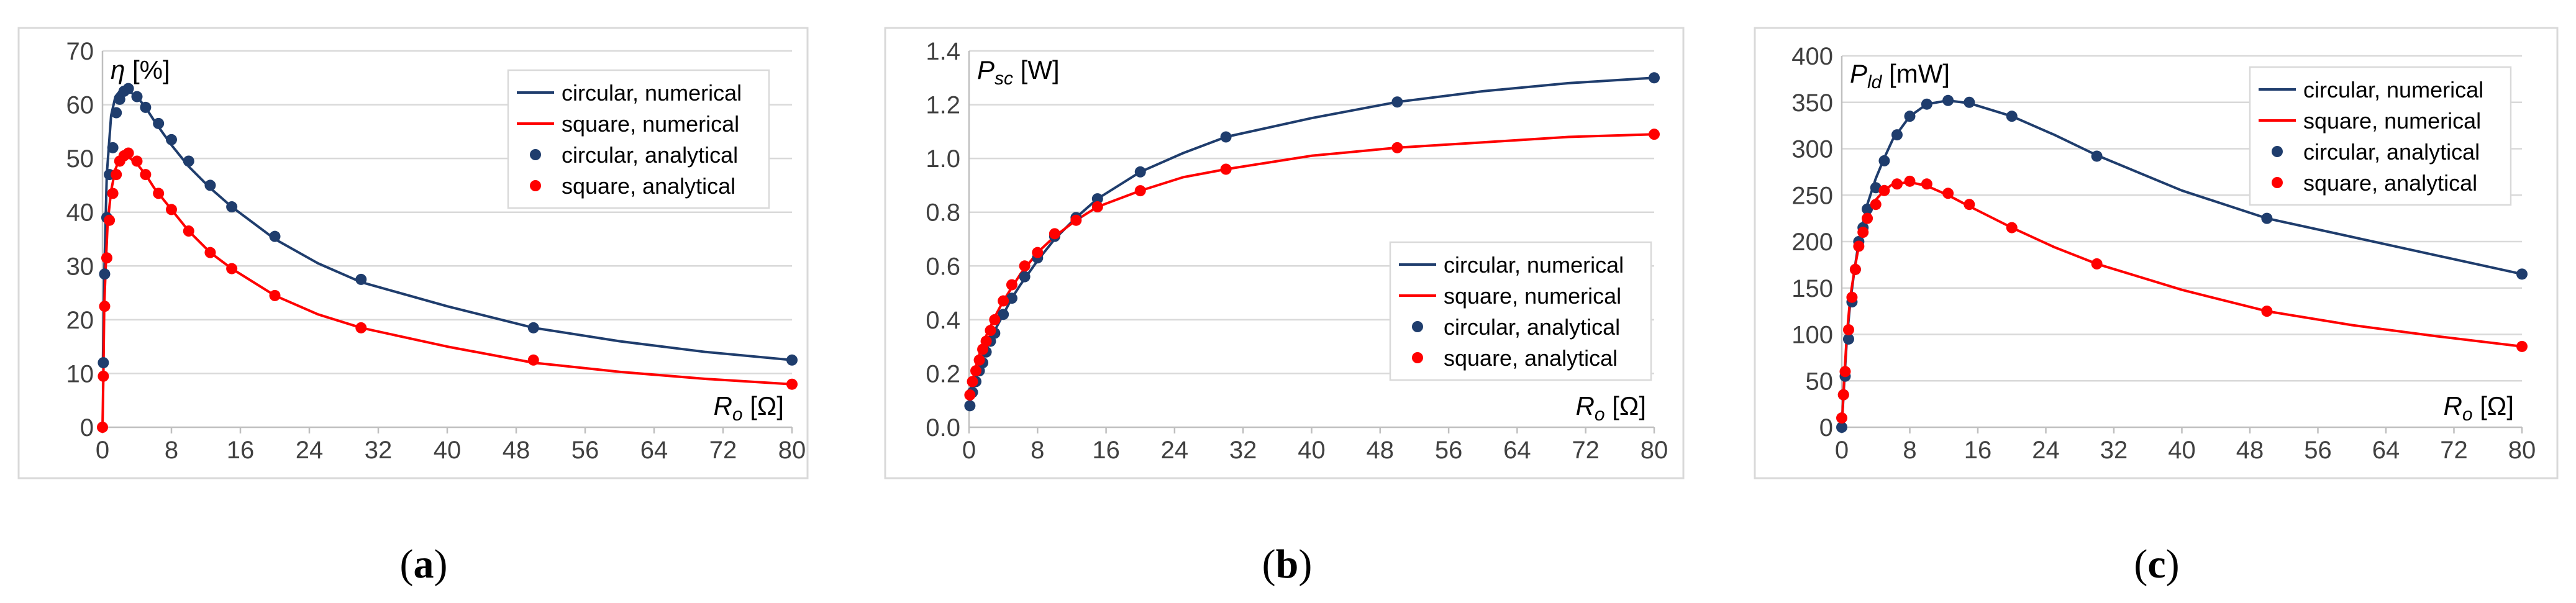 The height and width of the screenshot is (603, 2576). What do you see at coordinates (1812, 196) in the screenshot?
I see `y-tick-label: 250` at bounding box center [1812, 196].